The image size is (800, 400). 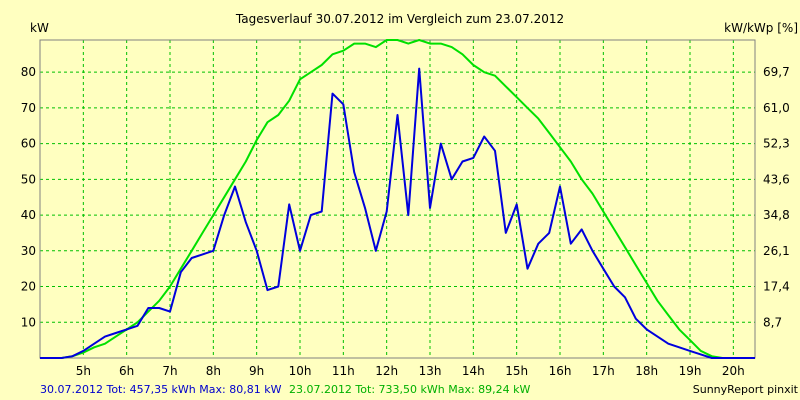 I want to click on y-tick-label-right: 17,4, so click(x=776, y=287).